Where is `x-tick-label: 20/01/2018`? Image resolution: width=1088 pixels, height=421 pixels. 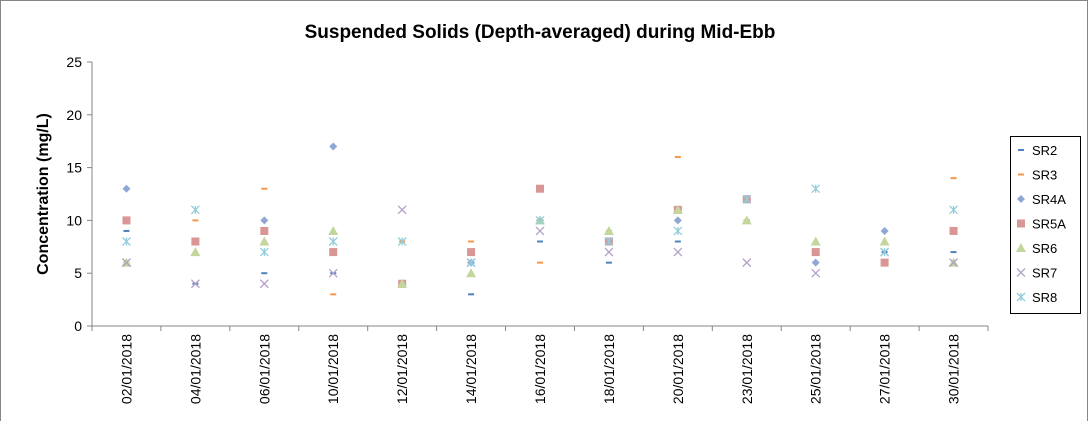 x-tick-label: 20/01/2018 is located at coordinates (678, 369).